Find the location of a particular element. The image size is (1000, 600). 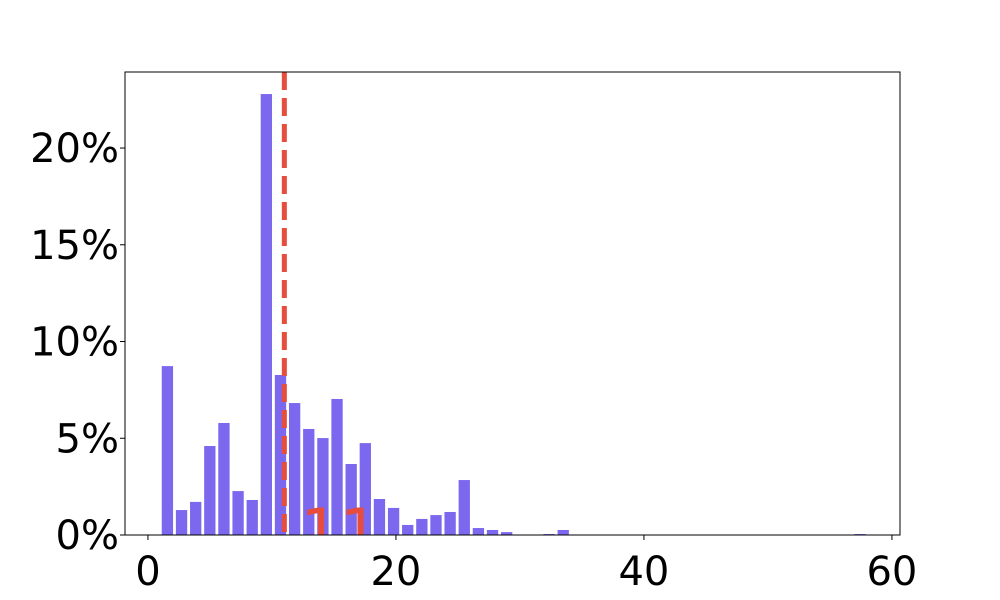

x-tick-label: 60 is located at coordinates (891, 572).